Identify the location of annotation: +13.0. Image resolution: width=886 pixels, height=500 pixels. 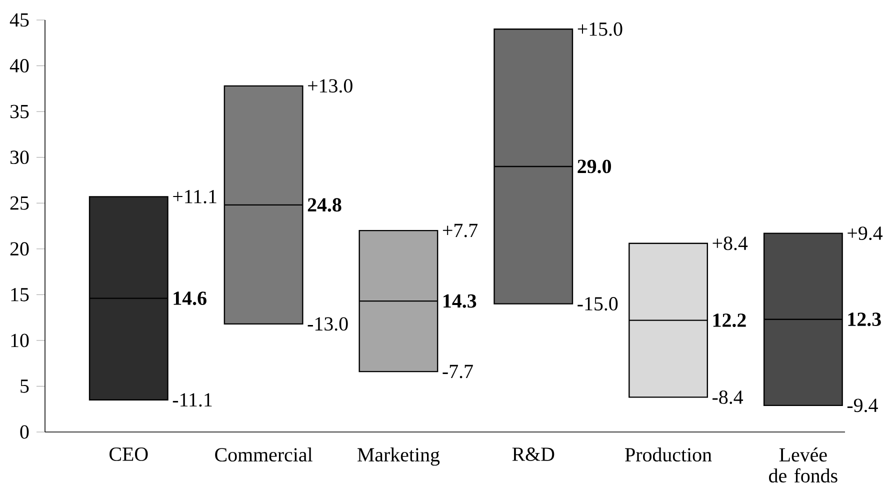
(330, 86).